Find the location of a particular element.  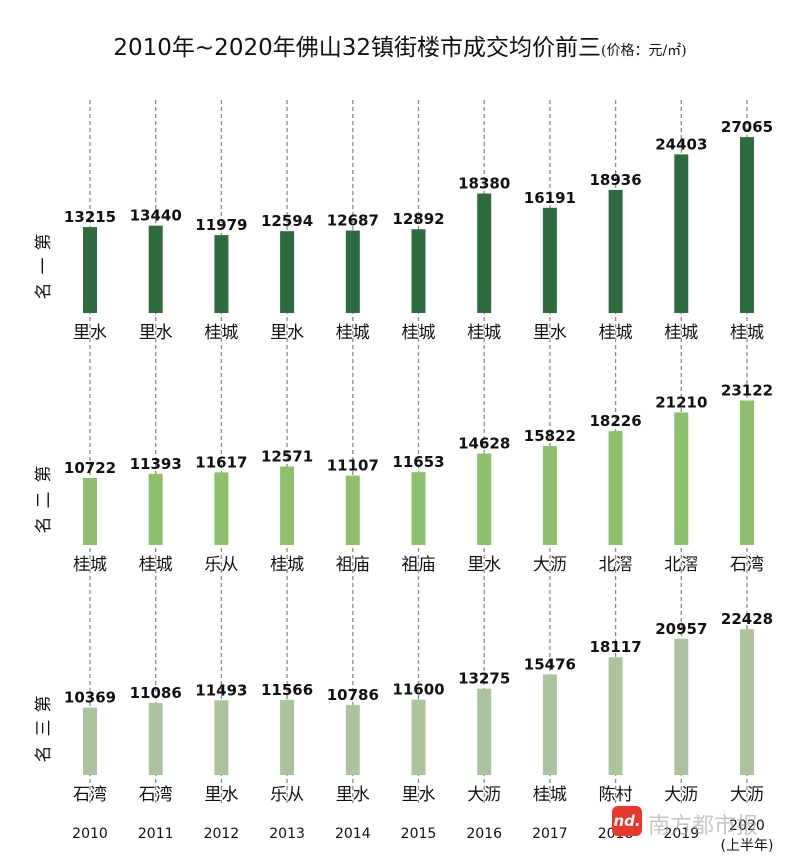

town-label-rank3-2015: 里水 is located at coordinates (419, 795).